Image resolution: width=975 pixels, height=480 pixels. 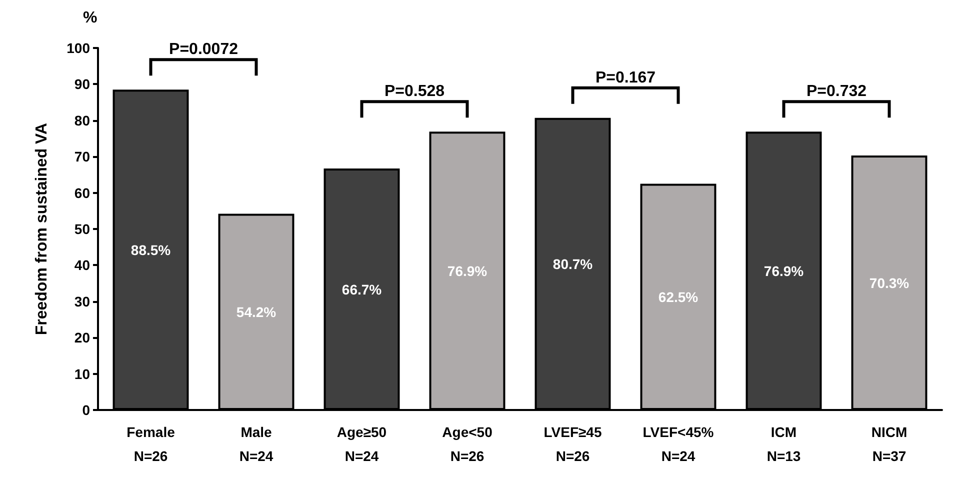 I want to click on x-tick-label: NICM N=37, so click(x=889, y=444).